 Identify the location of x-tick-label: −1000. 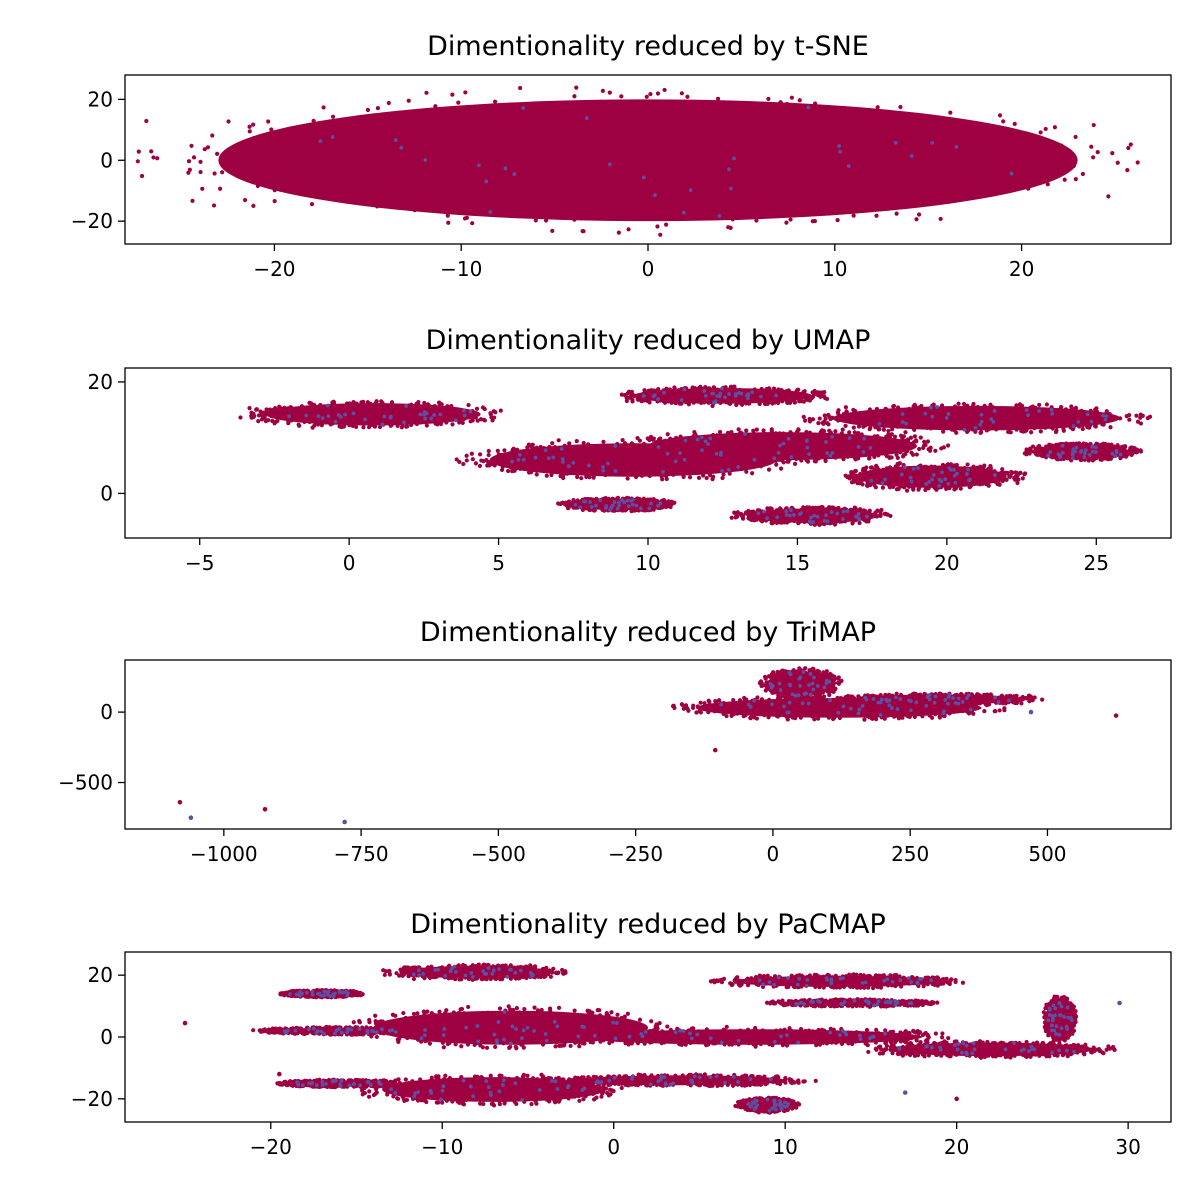
(224, 854).